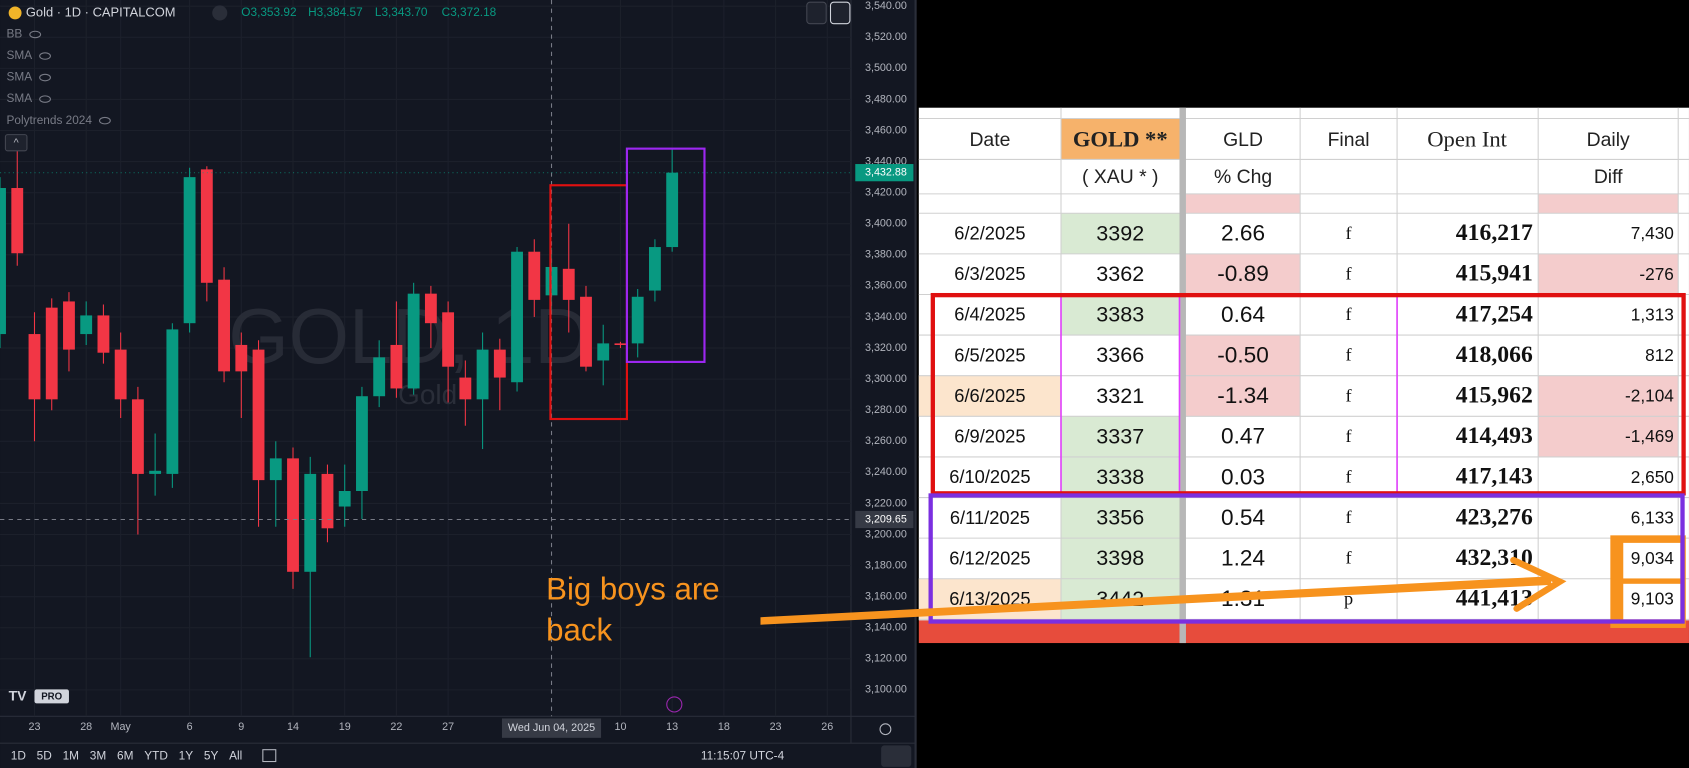  Describe the element at coordinates (827, 727) in the screenshot. I see `x-tick-label: 26` at that location.